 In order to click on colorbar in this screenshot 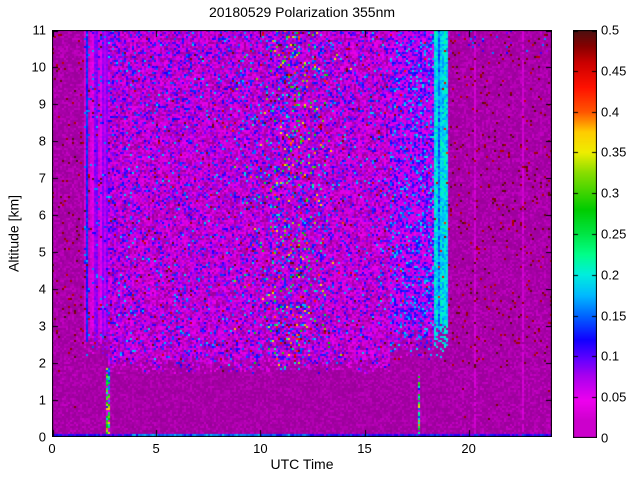, I will do `click(585, 234)`.